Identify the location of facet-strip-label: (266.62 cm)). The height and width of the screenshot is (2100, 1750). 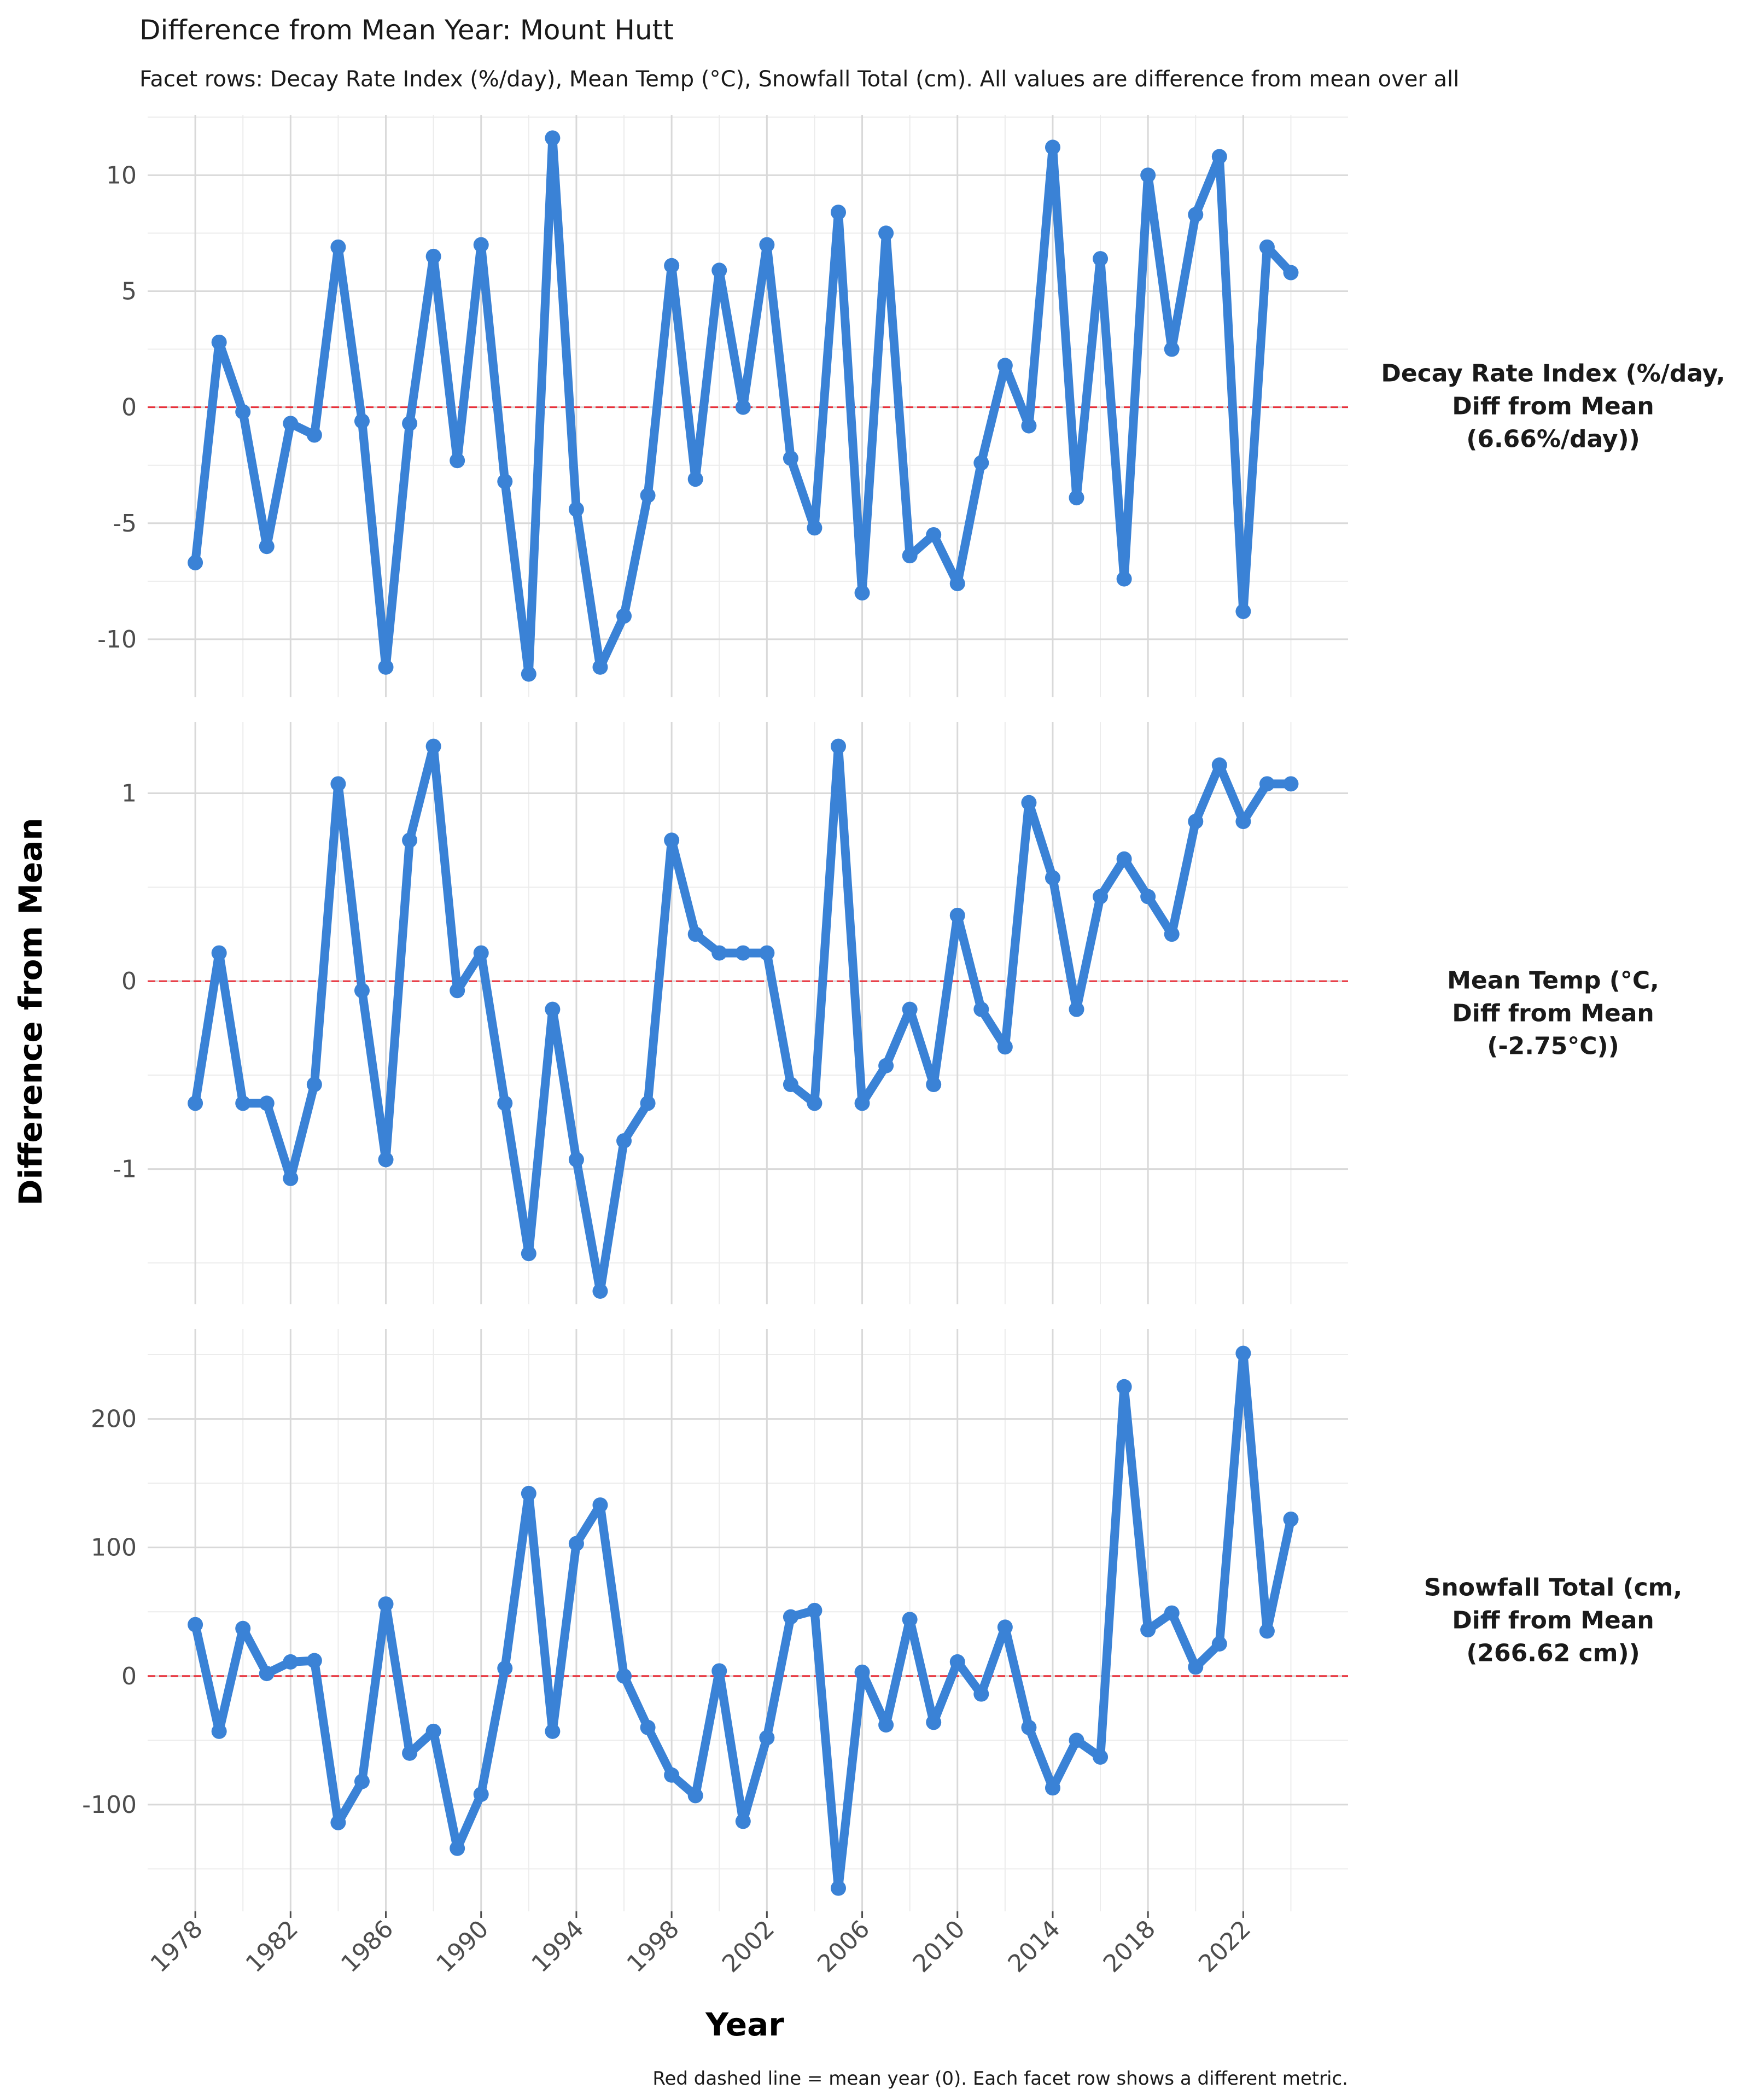
(1553, 1653).